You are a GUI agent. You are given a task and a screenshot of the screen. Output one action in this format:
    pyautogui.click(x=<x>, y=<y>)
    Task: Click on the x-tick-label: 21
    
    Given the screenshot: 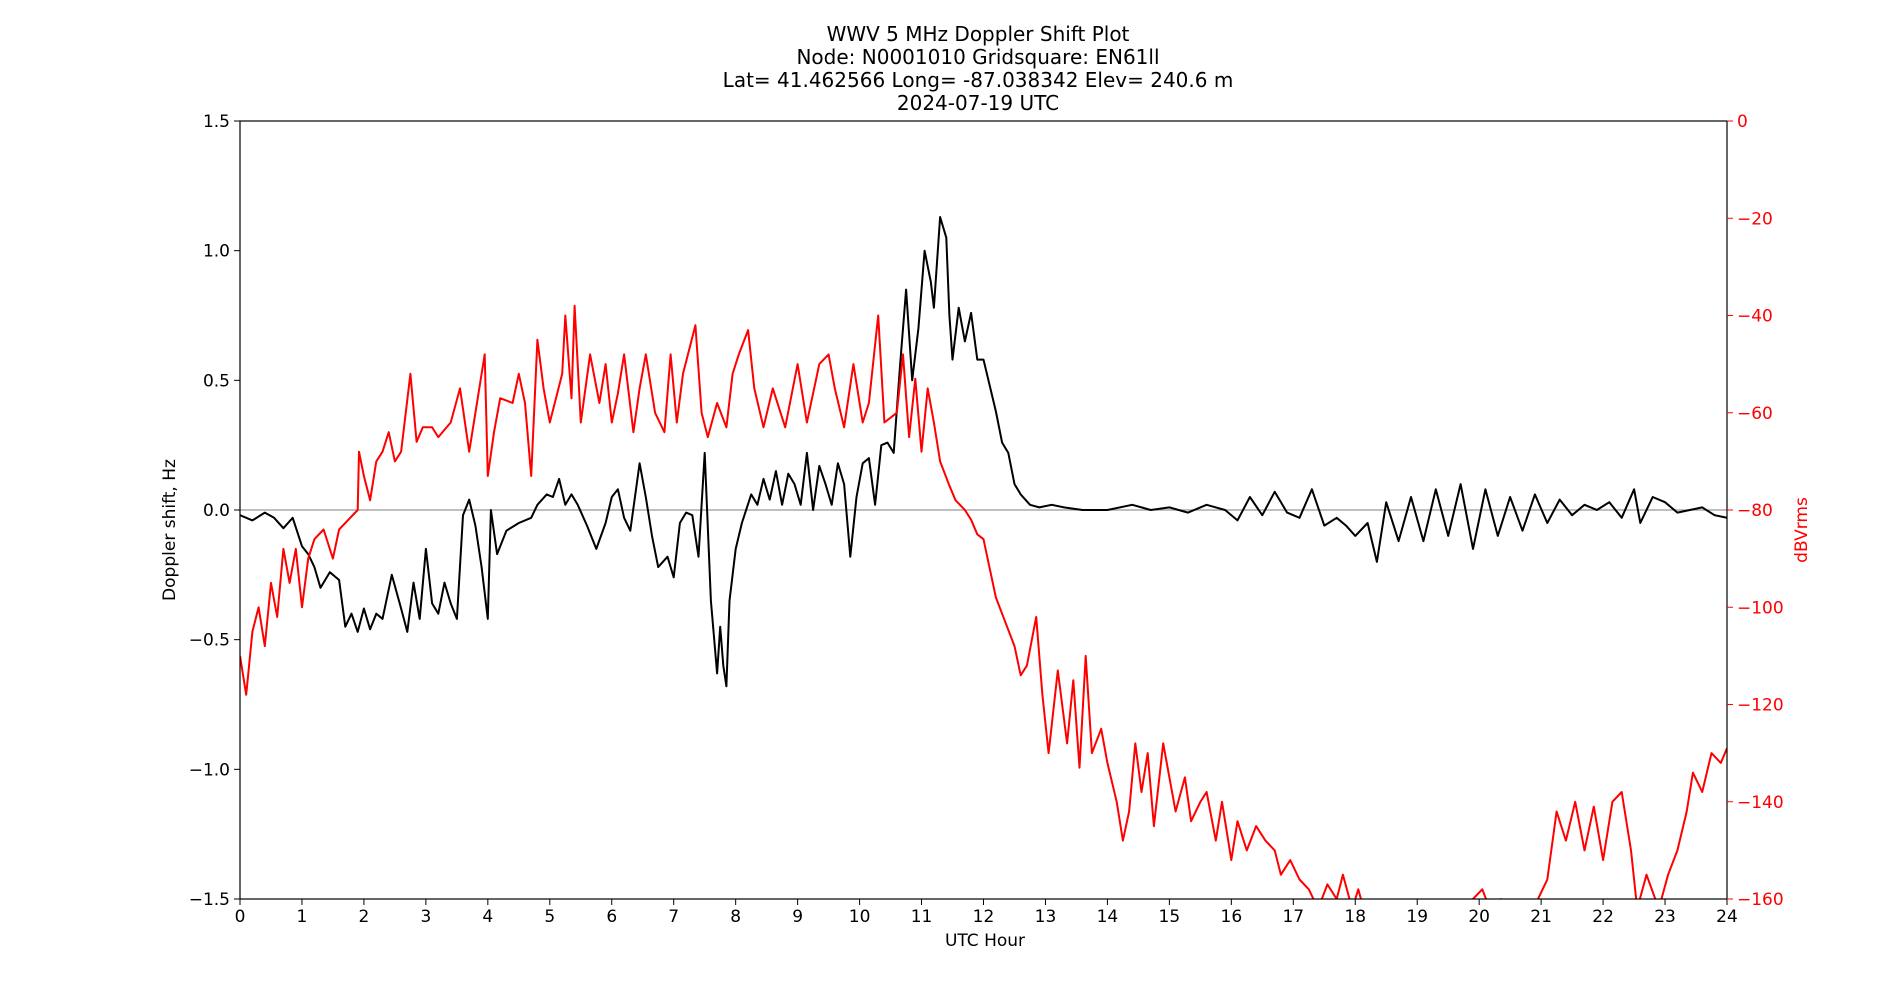 What is the action you would take?
    pyautogui.click(x=1541, y=917)
    